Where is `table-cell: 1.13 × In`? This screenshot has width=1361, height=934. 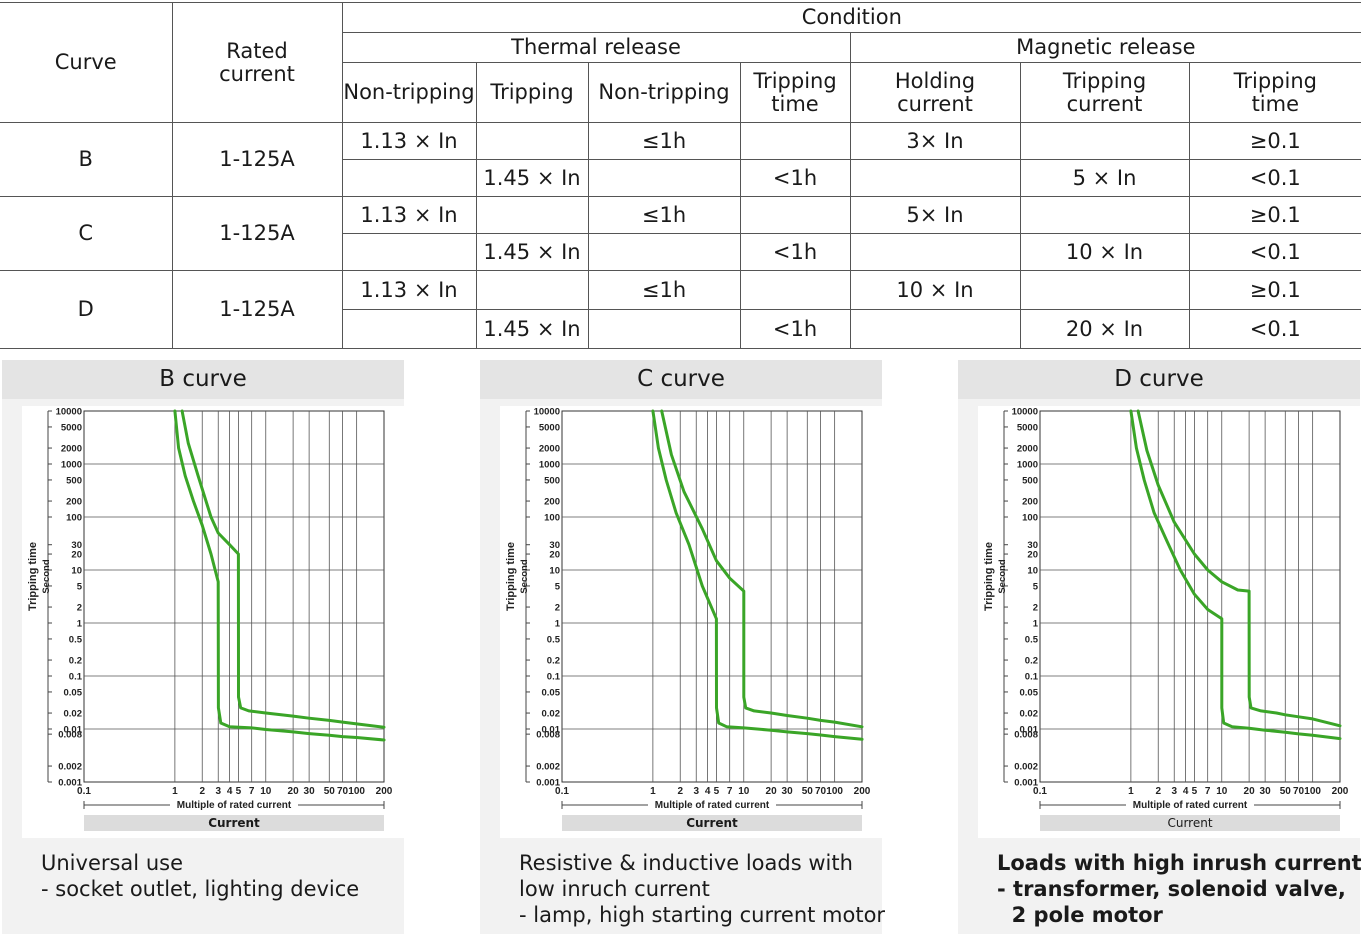 table-cell: 1.13 × In is located at coordinates (409, 290).